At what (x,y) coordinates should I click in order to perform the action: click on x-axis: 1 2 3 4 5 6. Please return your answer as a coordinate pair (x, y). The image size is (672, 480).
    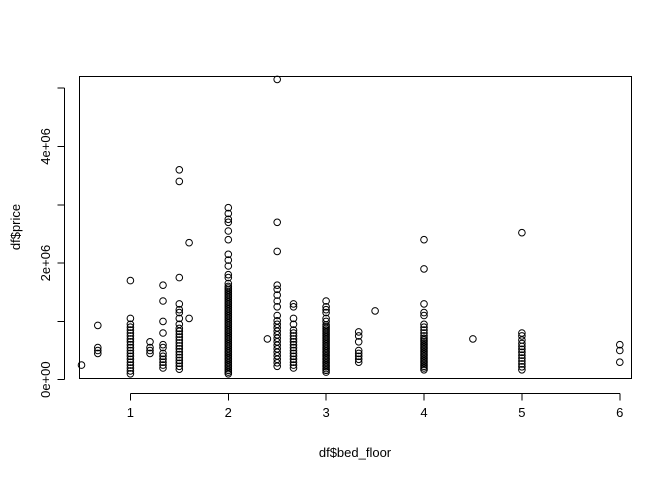
    Looking at the image, I should click on (375, 406).